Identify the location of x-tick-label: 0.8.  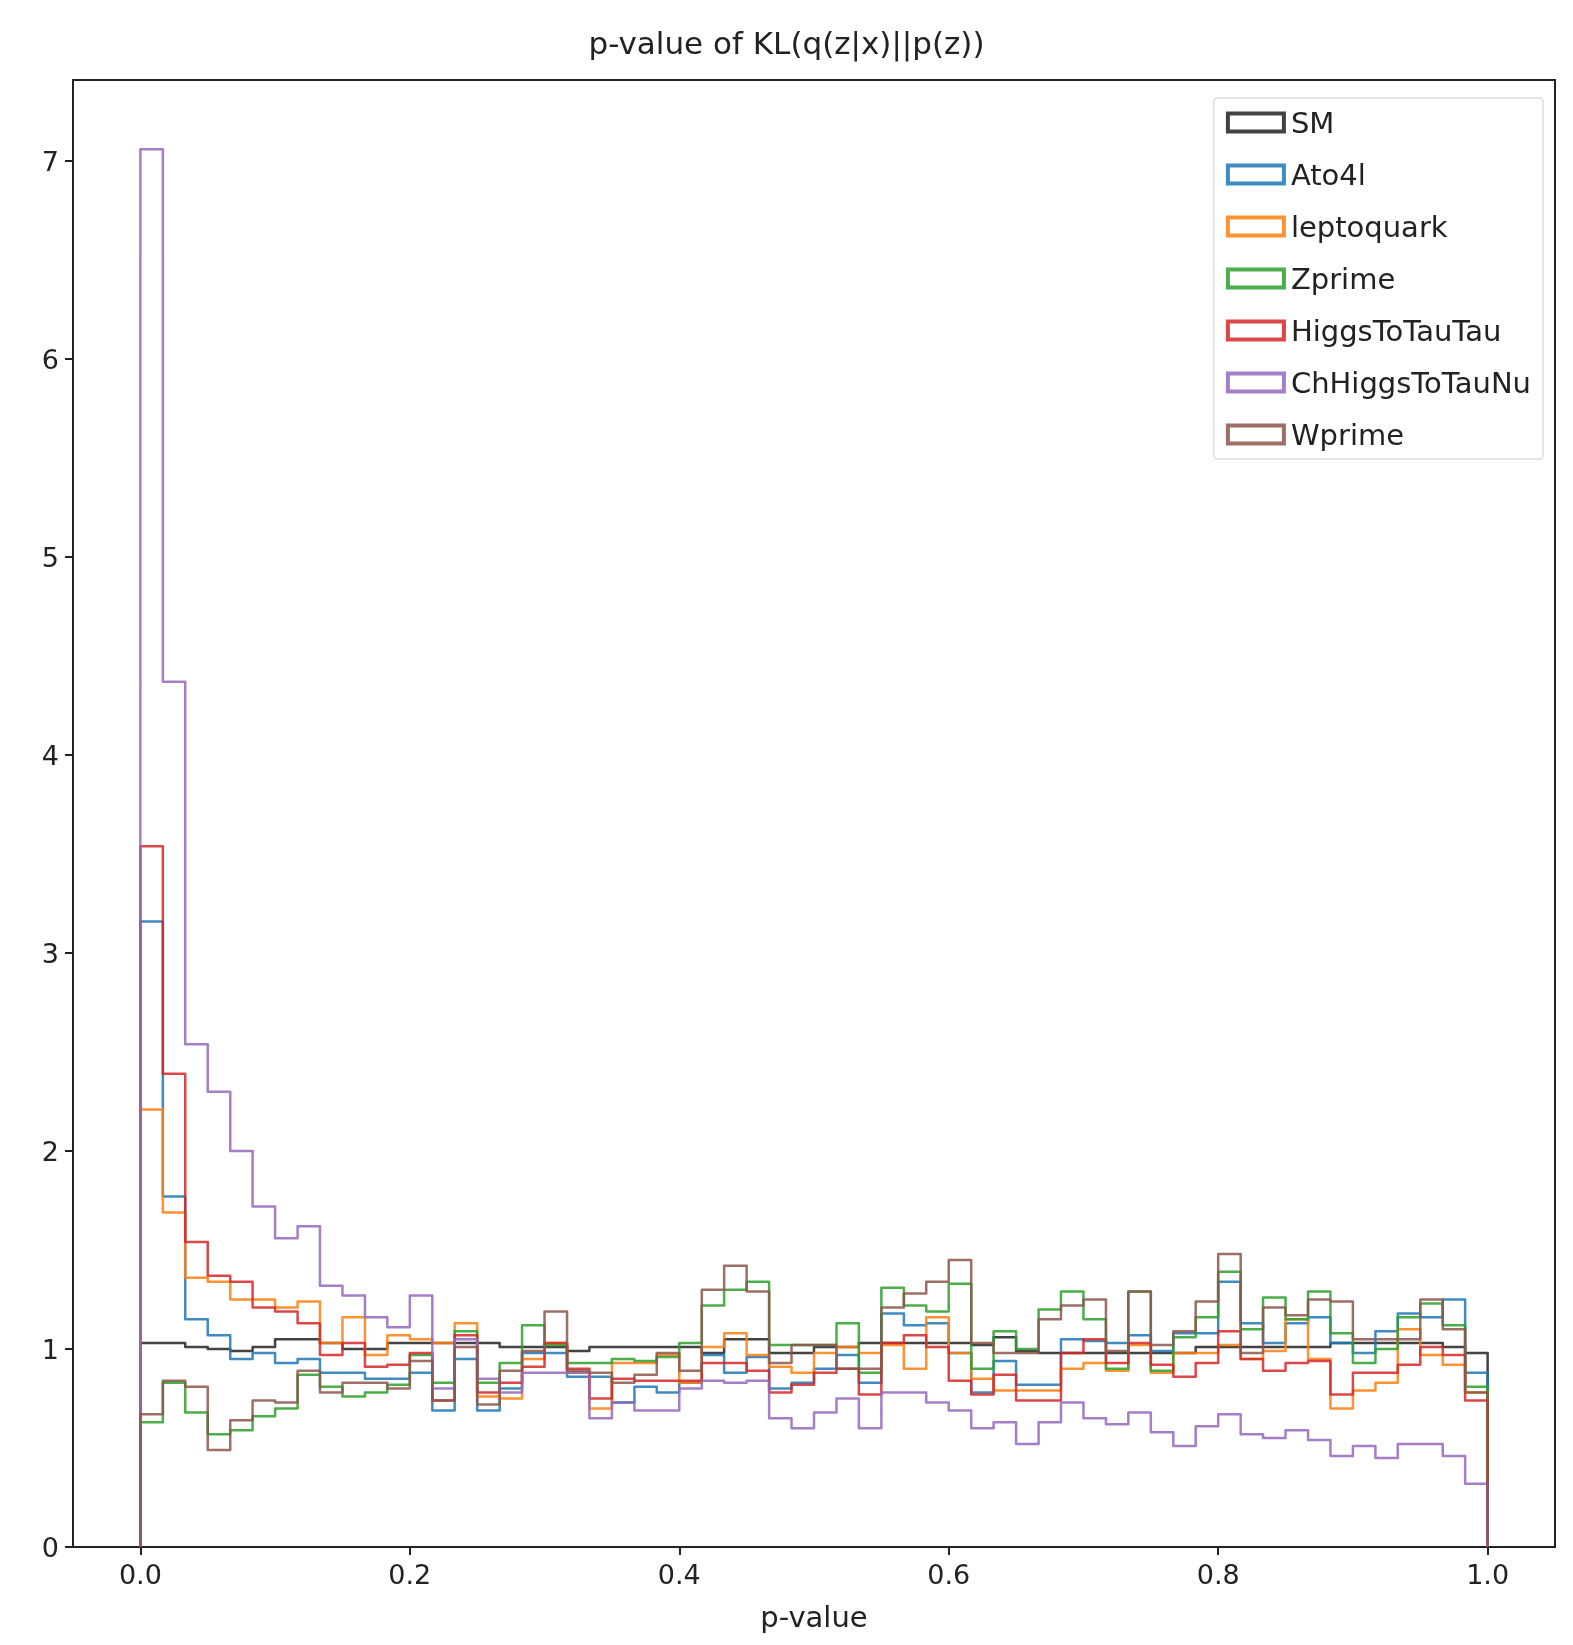
(1218, 1574).